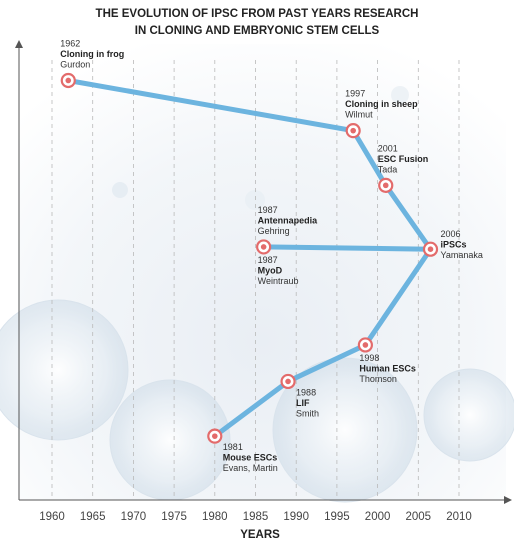 The height and width of the screenshot is (550, 514). Describe the element at coordinates (270, 270) in the screenshot. I see `annotation-title: MyoD` at that location.